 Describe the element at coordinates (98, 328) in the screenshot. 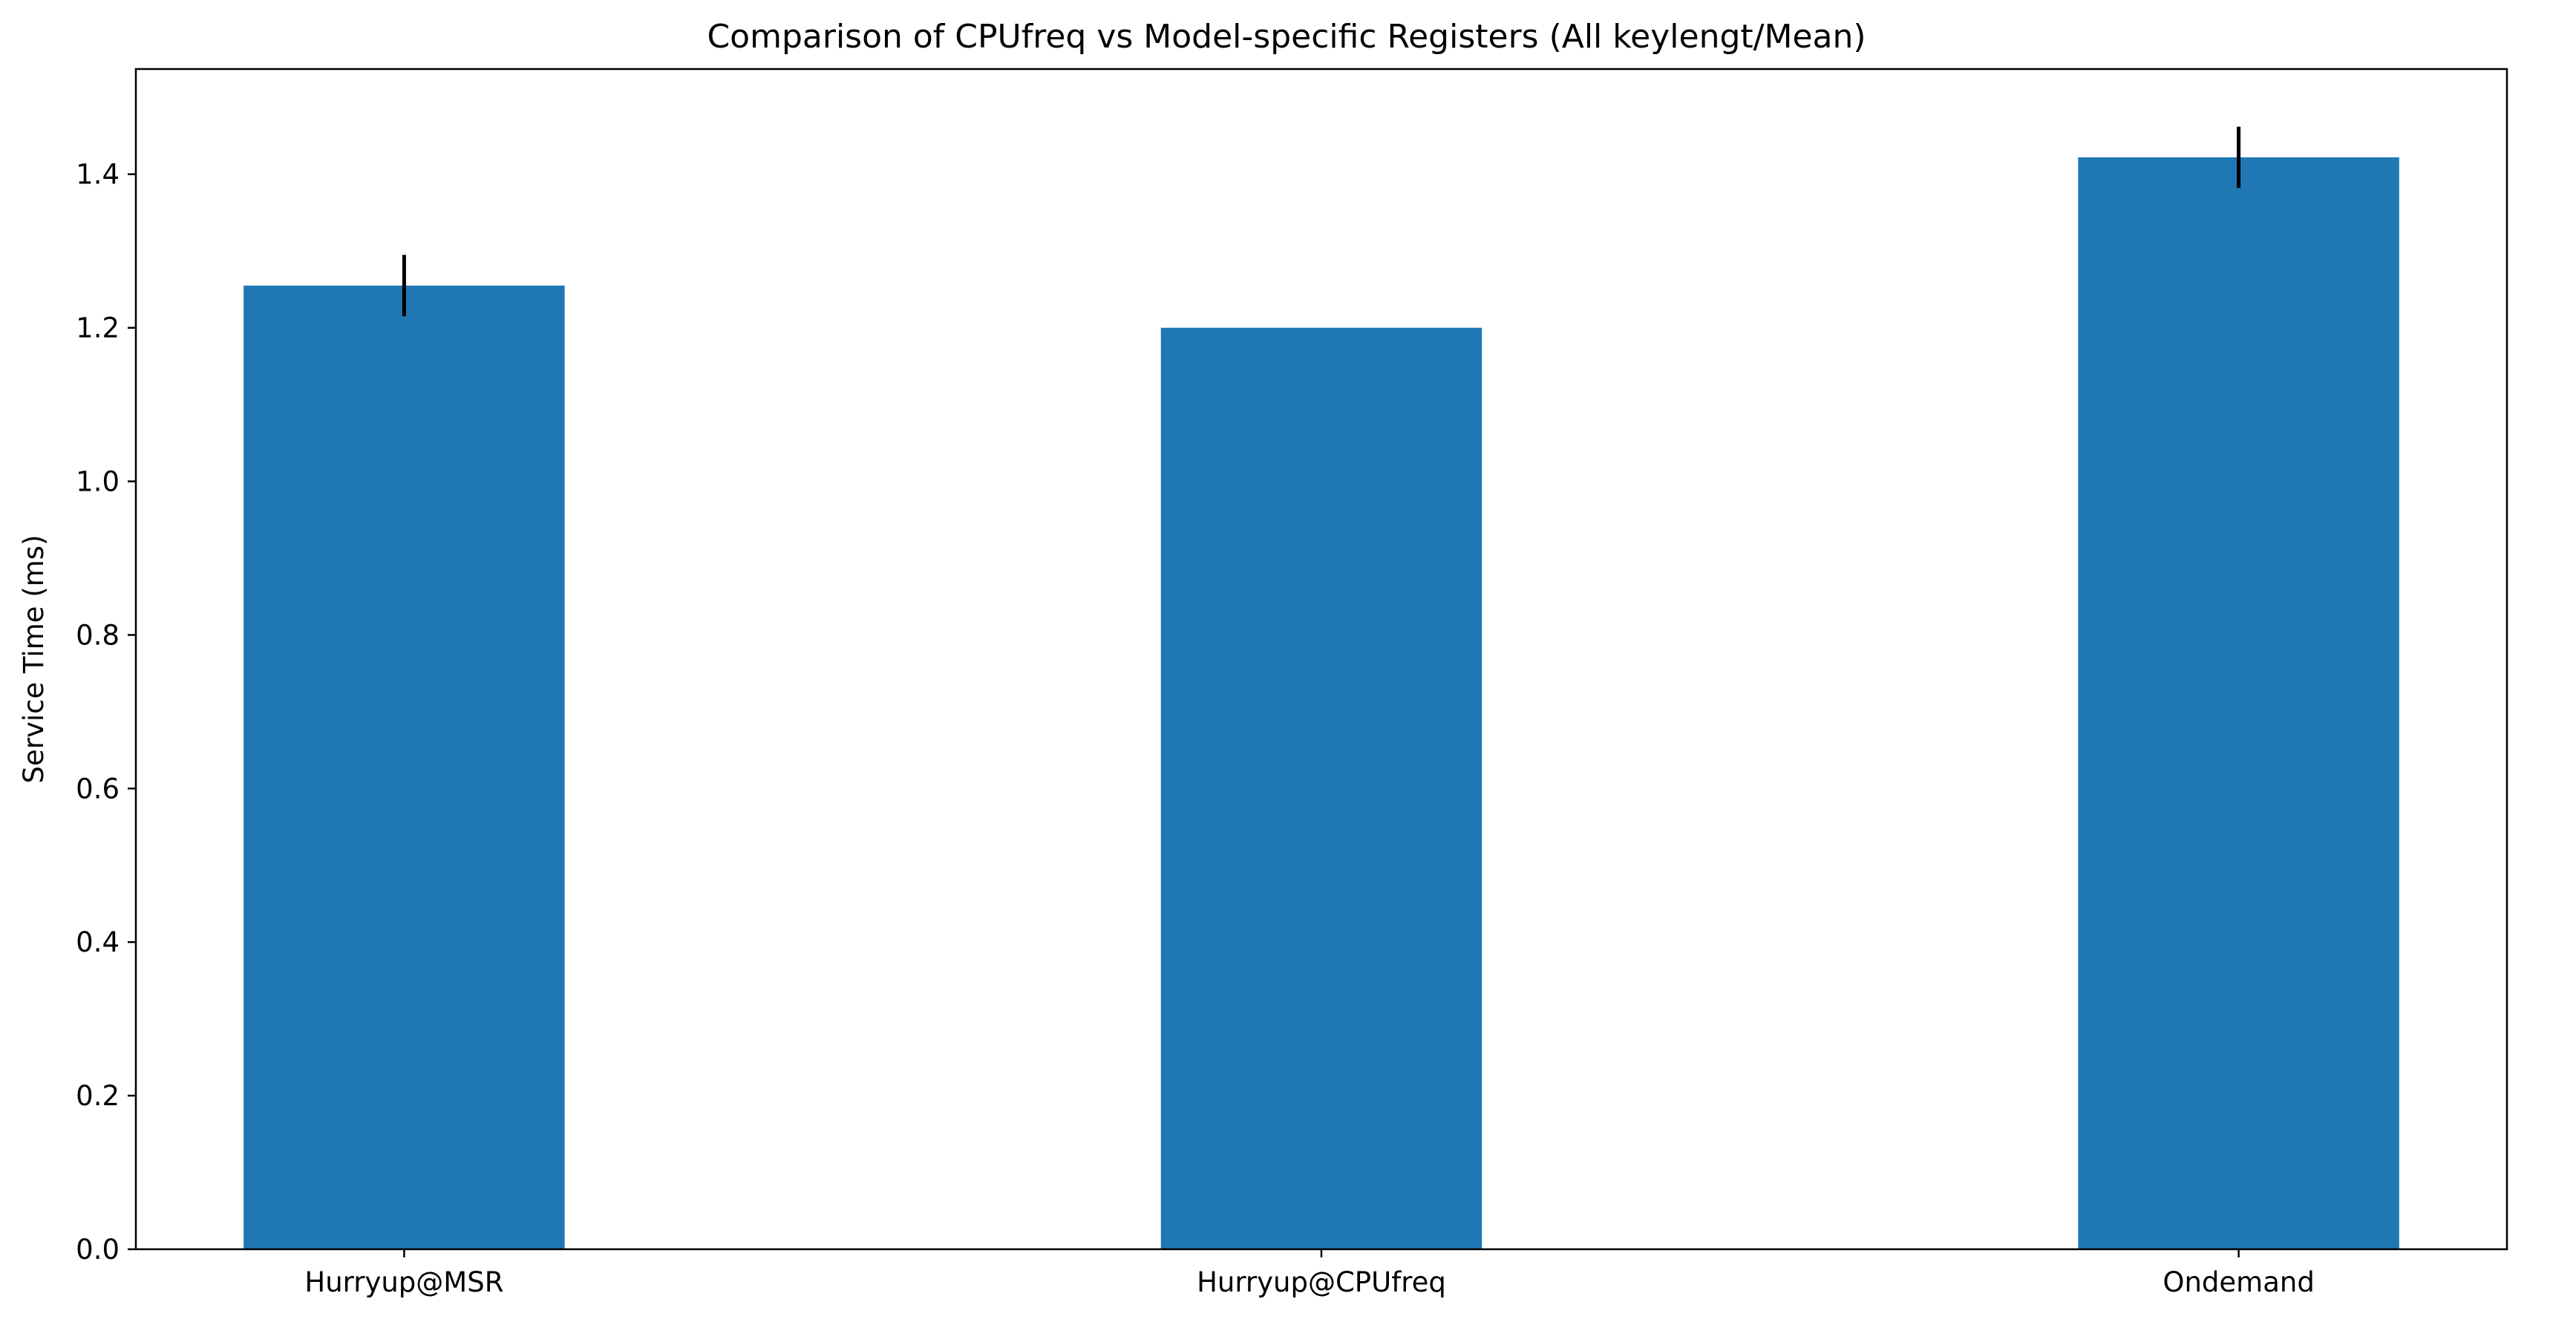

I see `y-tick-label: 1.2` at that location.